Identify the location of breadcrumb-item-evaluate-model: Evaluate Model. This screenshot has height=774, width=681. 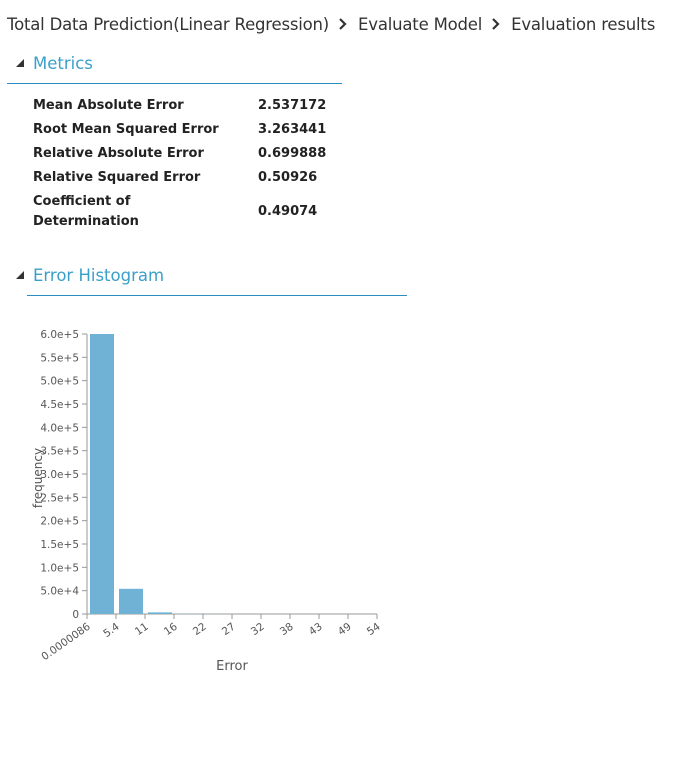
(420, 24).